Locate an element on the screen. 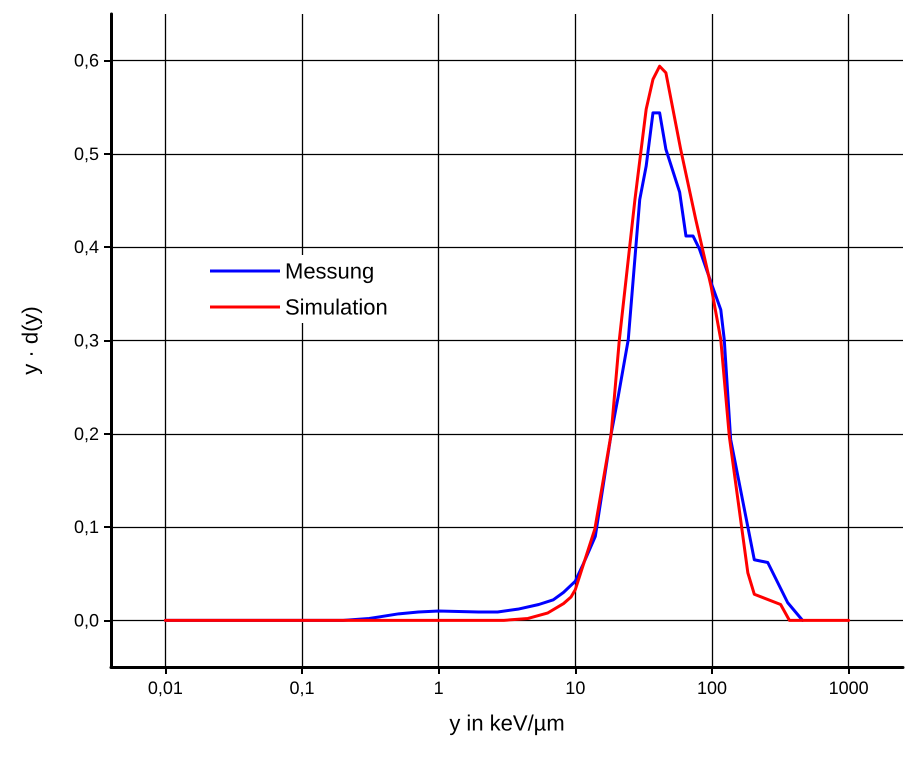 This screenshot has height=763, width=908. y-tick-label: 0,6 is located at coordinates (86, 60).